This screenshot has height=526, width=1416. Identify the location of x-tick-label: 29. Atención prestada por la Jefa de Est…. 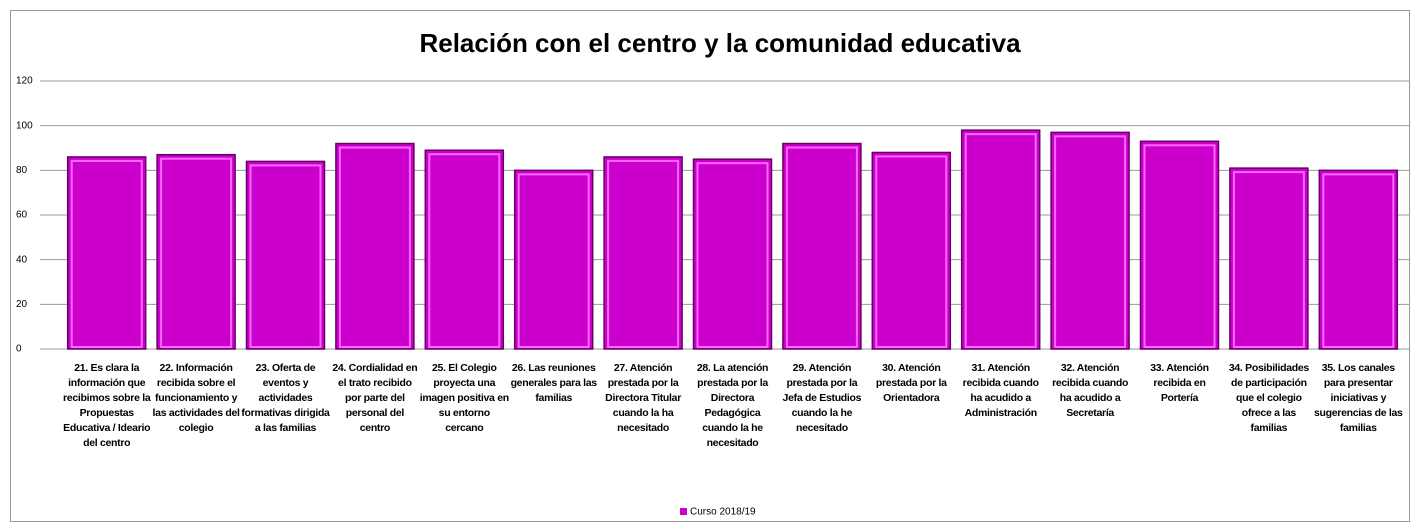
(822, 398).